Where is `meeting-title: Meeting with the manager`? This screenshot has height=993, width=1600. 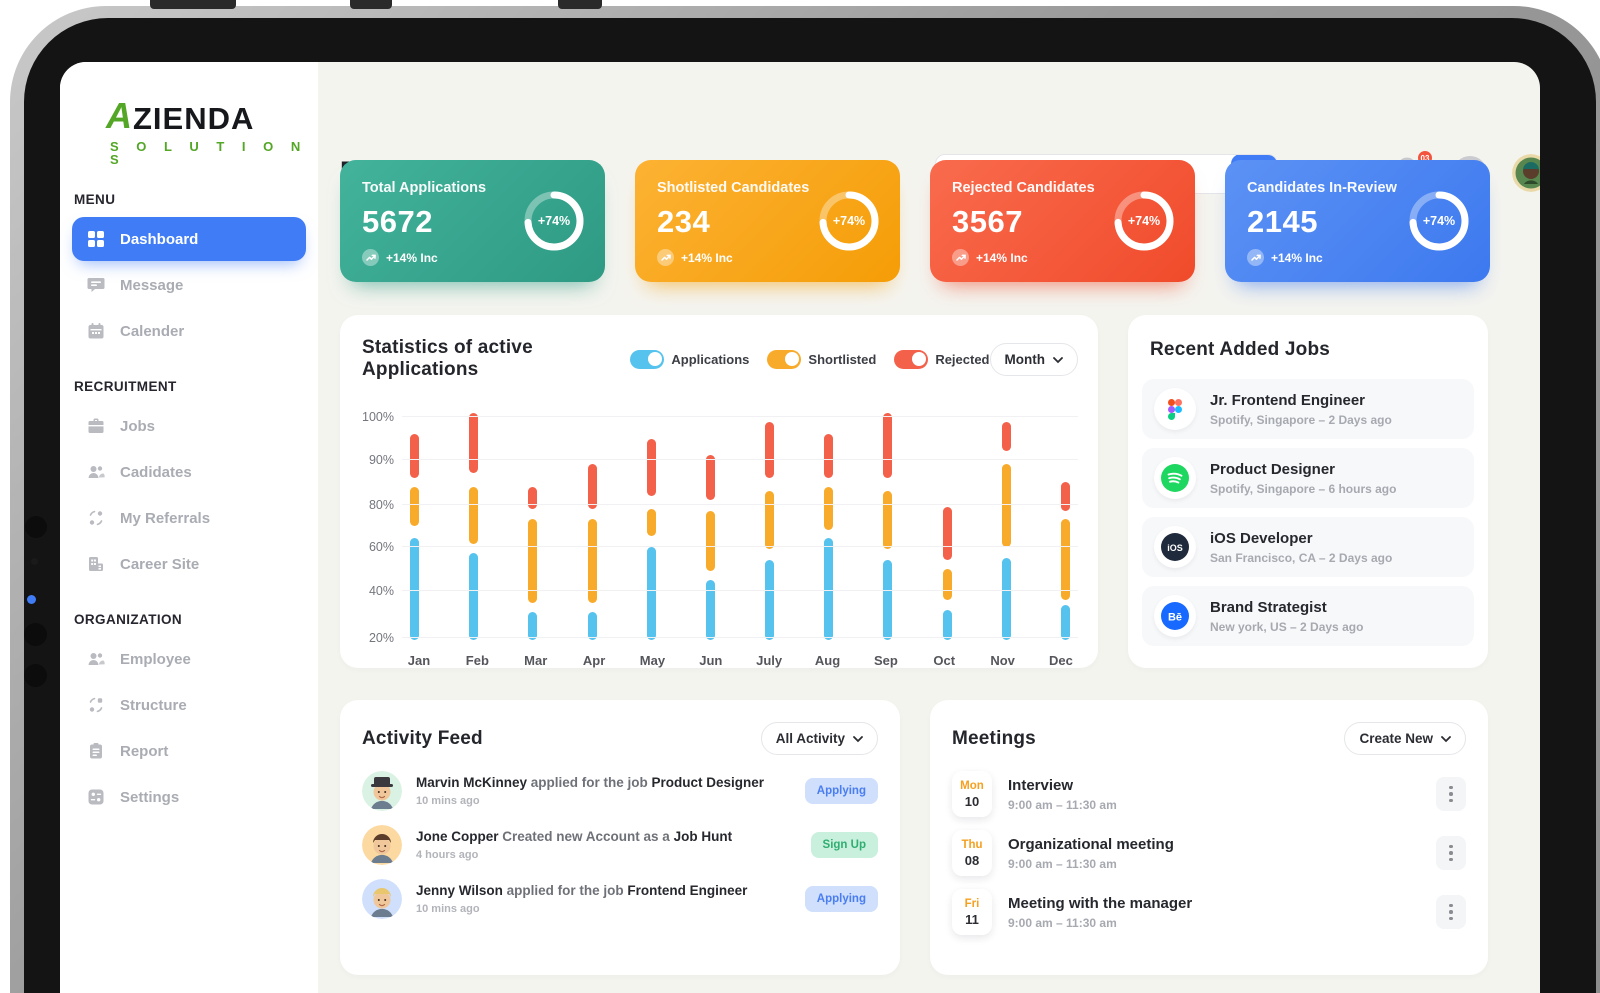 meeting-title: Meeting with the manager is located at coordinates (1100, 903).